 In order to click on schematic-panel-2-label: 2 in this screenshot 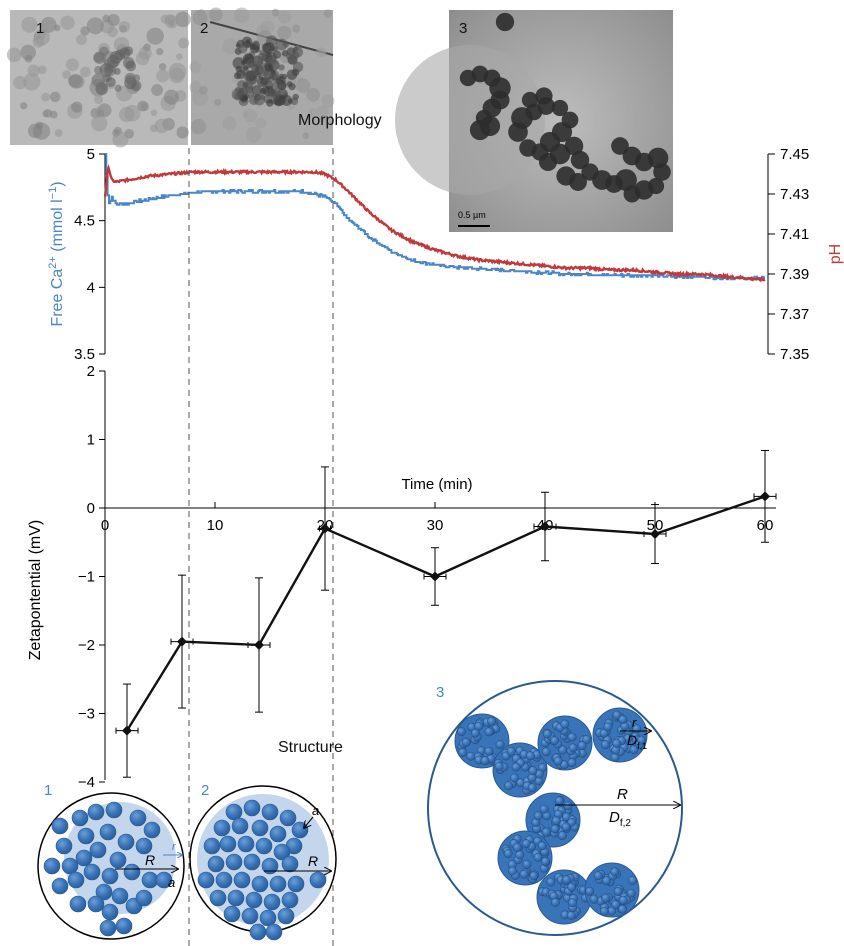, I will do `click(205, 790)`.